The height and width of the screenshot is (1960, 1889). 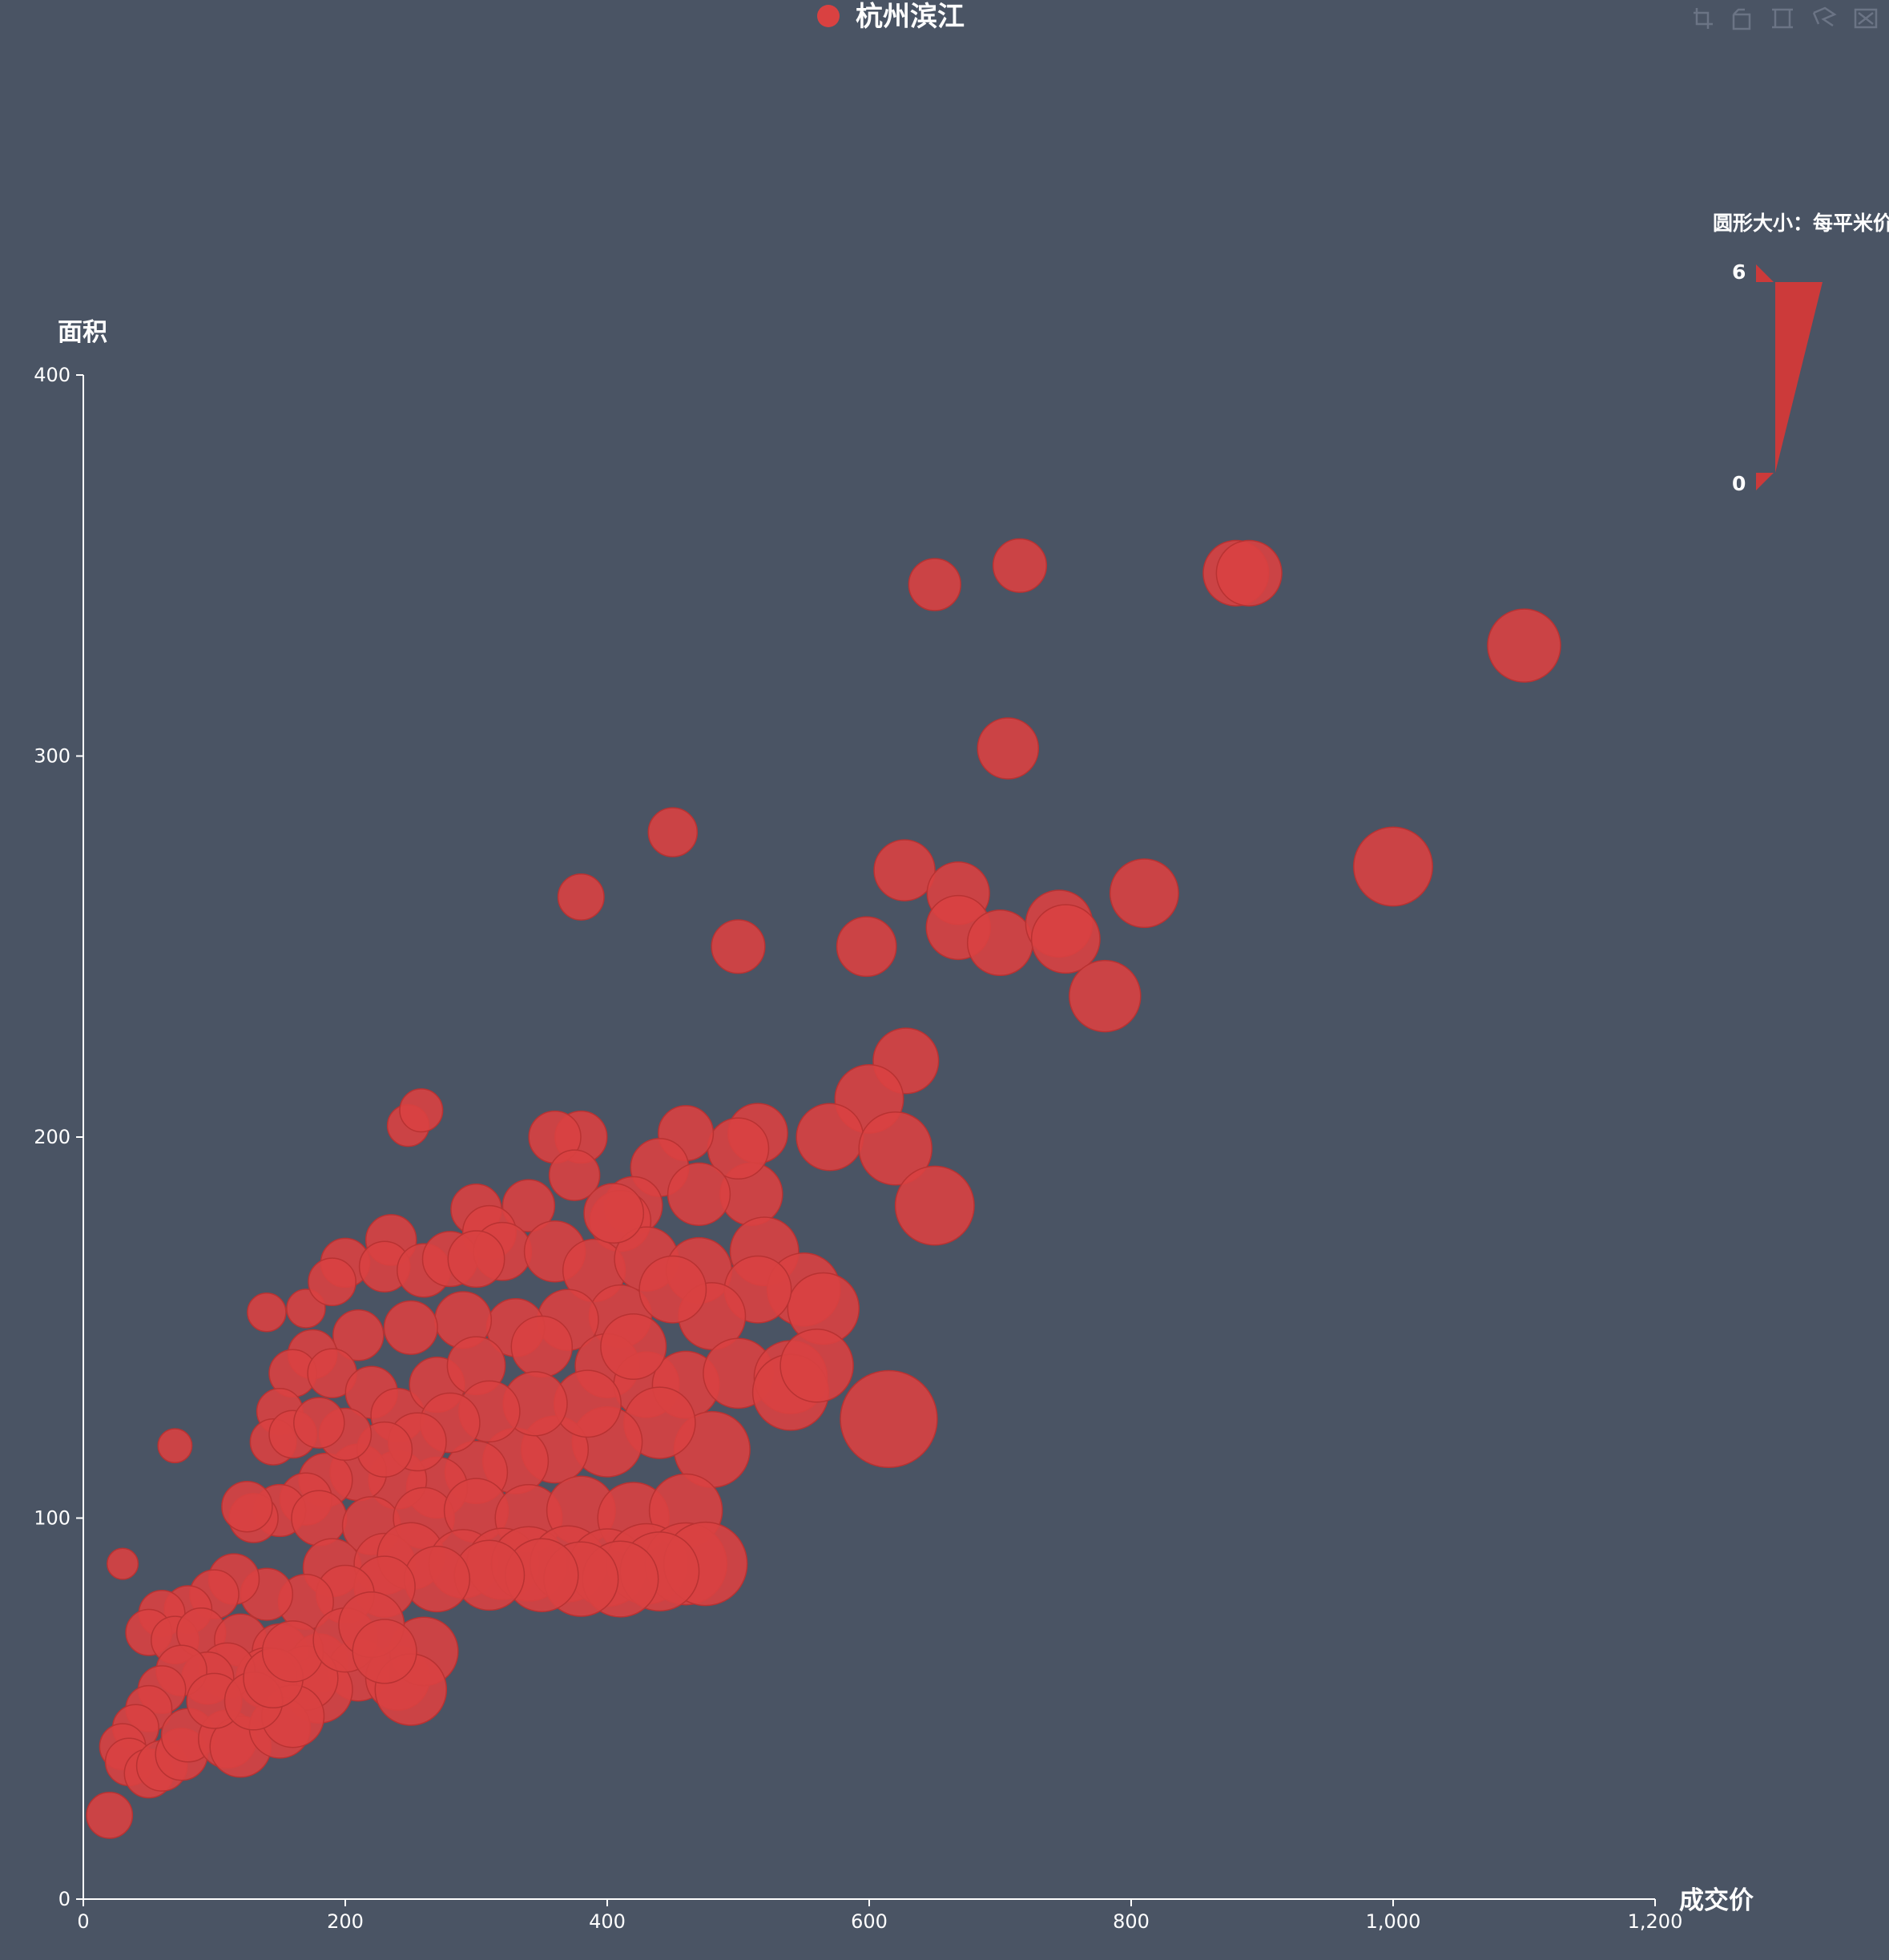 I want to click on x-tick-label: 200, so click(x=345, y=1921).